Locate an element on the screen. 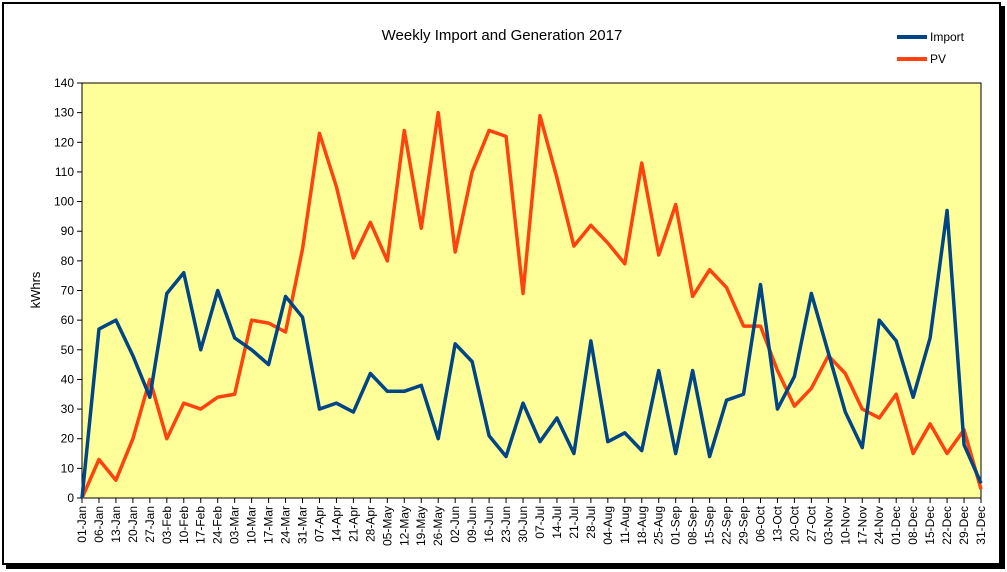 The width and height of the screenshot is (1007, 572). x-tick-label: 01-Sep is located at coordinates (676, 525).